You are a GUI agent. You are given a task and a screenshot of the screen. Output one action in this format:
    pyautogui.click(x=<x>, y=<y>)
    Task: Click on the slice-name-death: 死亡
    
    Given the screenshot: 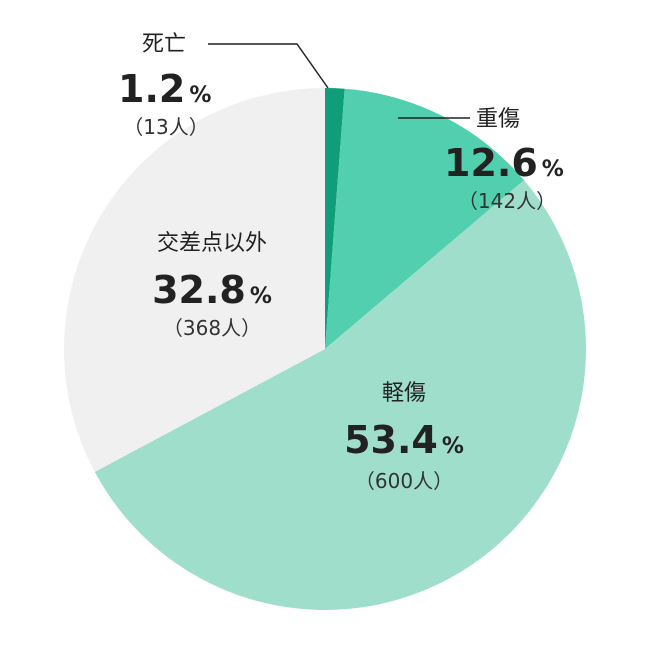 What is the action you would take?
    pyautogui.click(x=164, y=44)
    